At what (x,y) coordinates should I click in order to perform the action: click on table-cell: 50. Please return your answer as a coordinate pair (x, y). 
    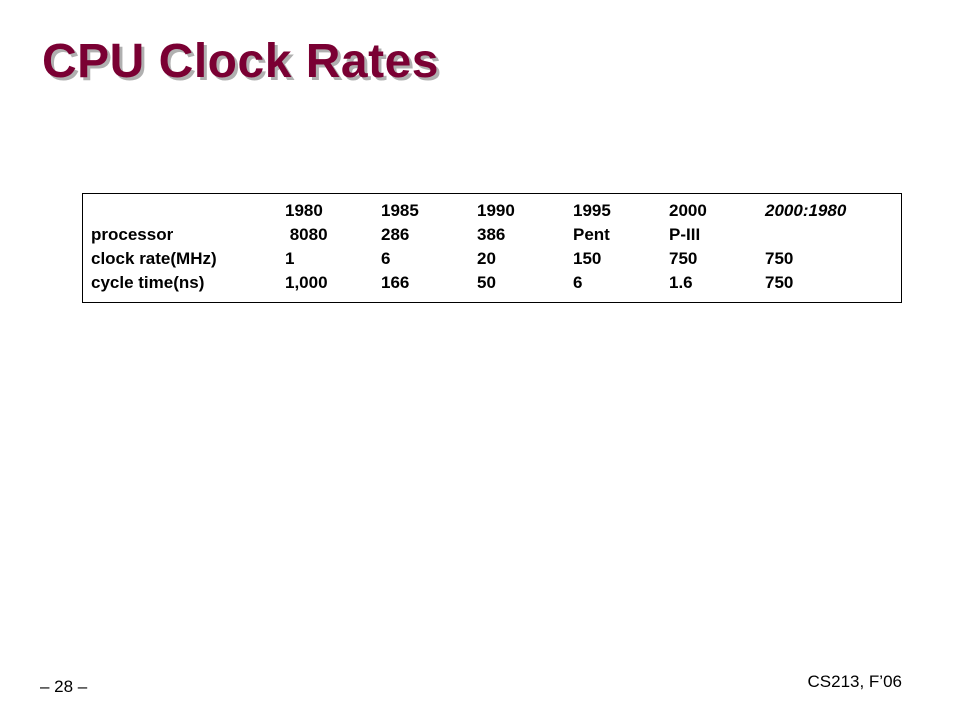
    Looking at the image, I should click on (486, 282).